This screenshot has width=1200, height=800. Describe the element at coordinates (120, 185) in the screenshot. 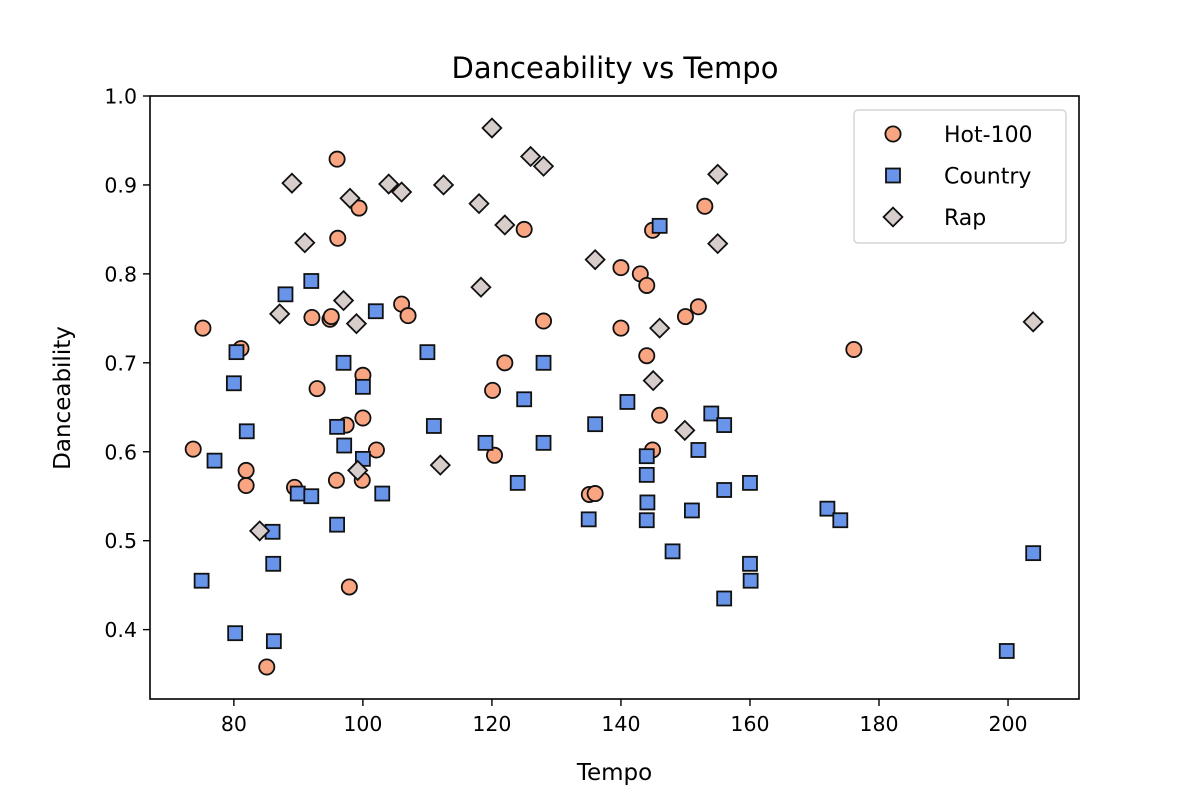

I see `y-tick-label: 0.9` at that location.